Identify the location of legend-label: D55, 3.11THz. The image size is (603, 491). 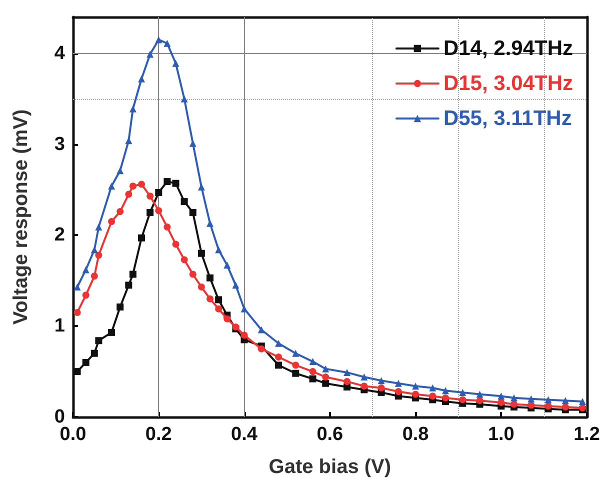
(507, 118).